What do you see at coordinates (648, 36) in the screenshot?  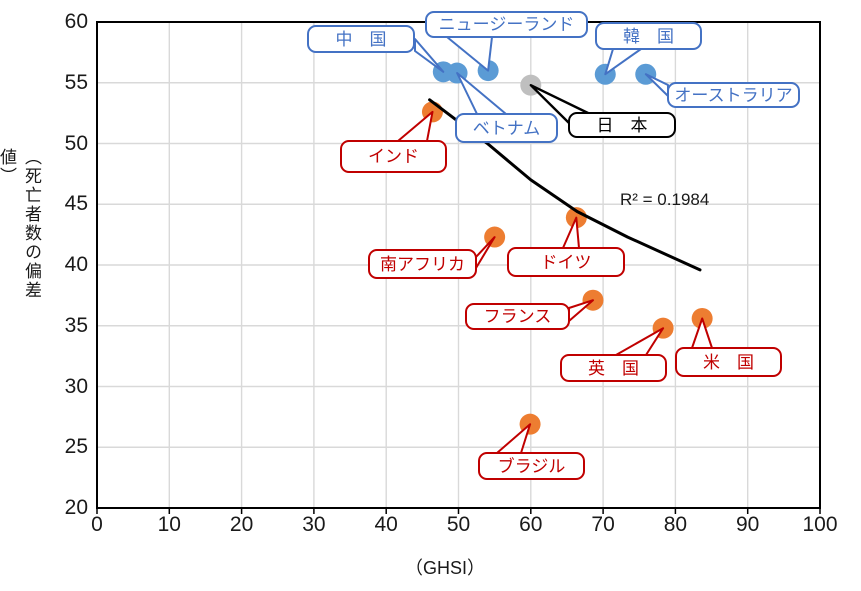 I see `label-korea: 韓 国` at bounding box center [648, 36].